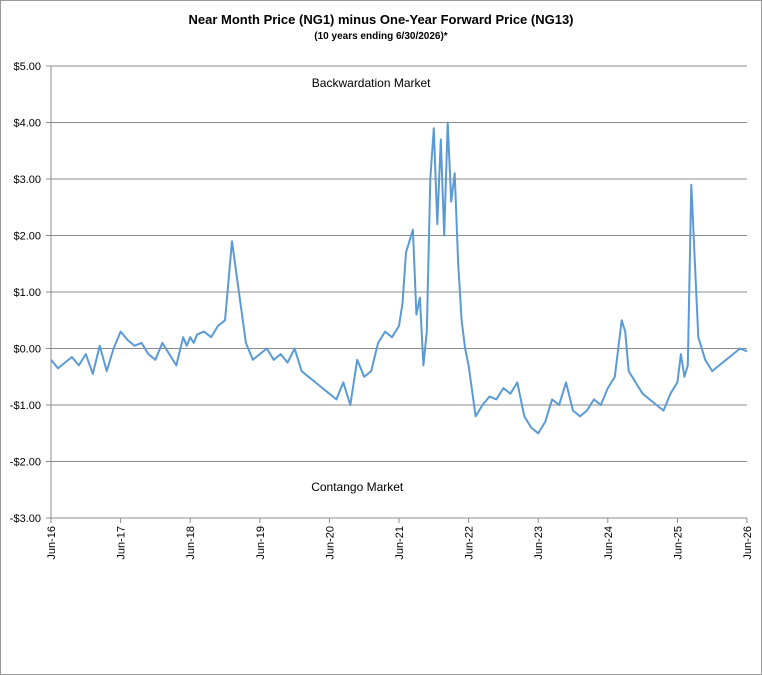 This screenshot has height=675, width=762. What do you see at coordinates (27, 293) in the screenshot?
I see `y-tick-label: $1.00` at bounding box center [27, 293].